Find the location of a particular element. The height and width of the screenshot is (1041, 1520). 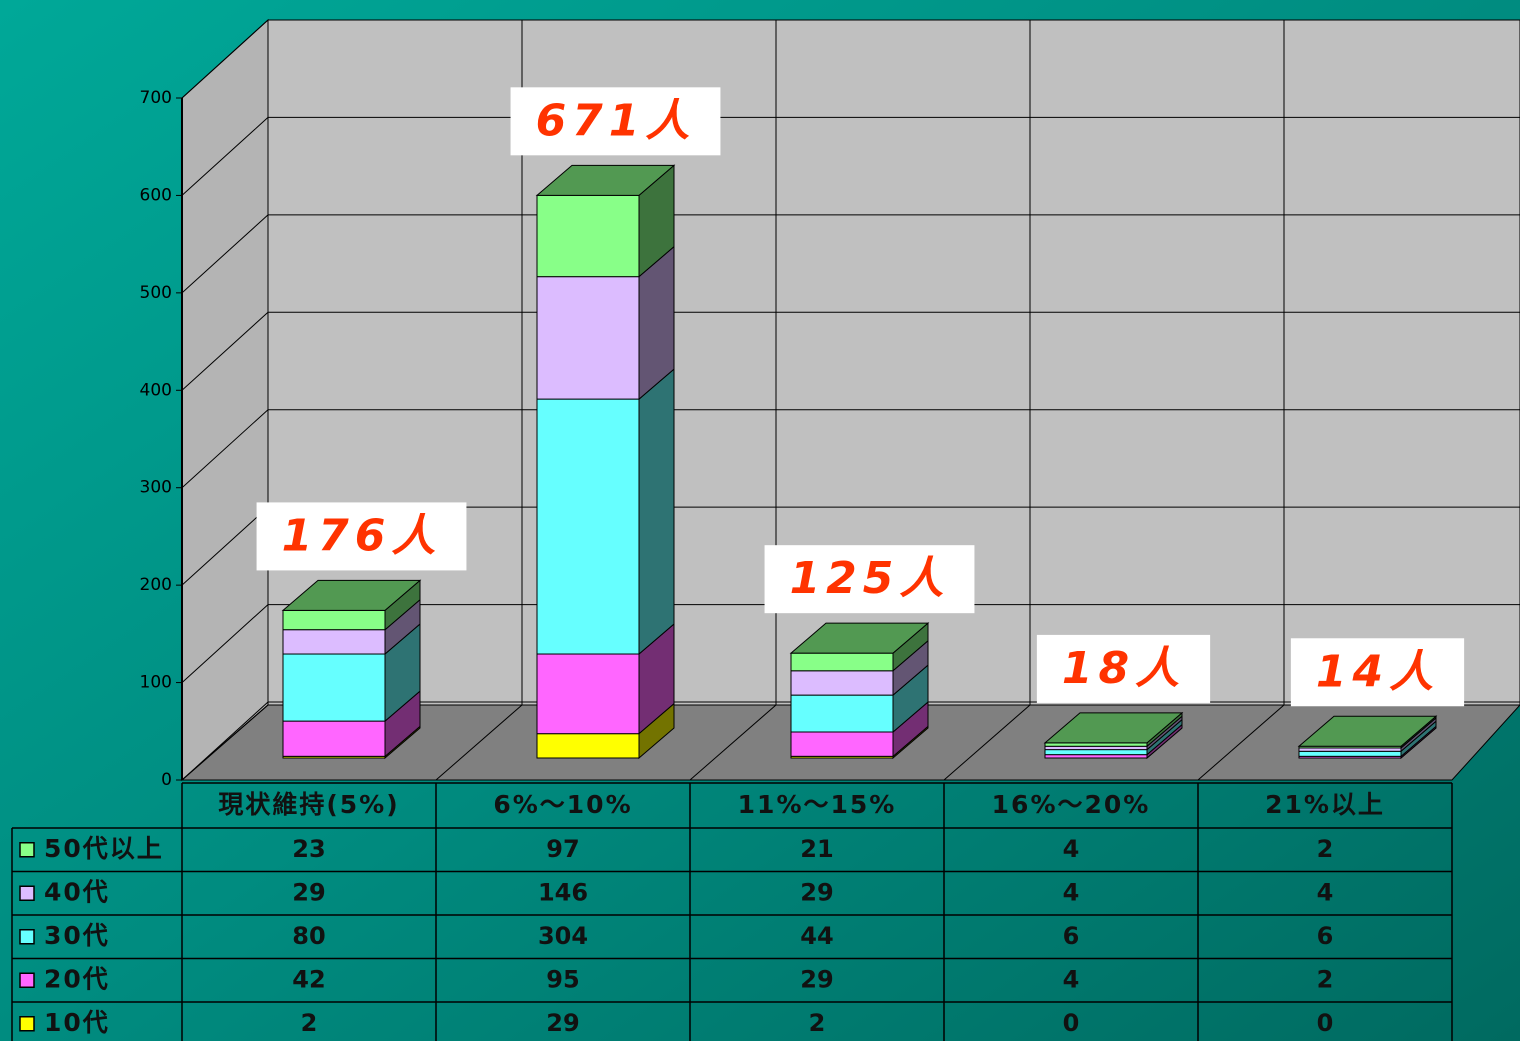

table-value: 21 is located at coordinates (816, 849).